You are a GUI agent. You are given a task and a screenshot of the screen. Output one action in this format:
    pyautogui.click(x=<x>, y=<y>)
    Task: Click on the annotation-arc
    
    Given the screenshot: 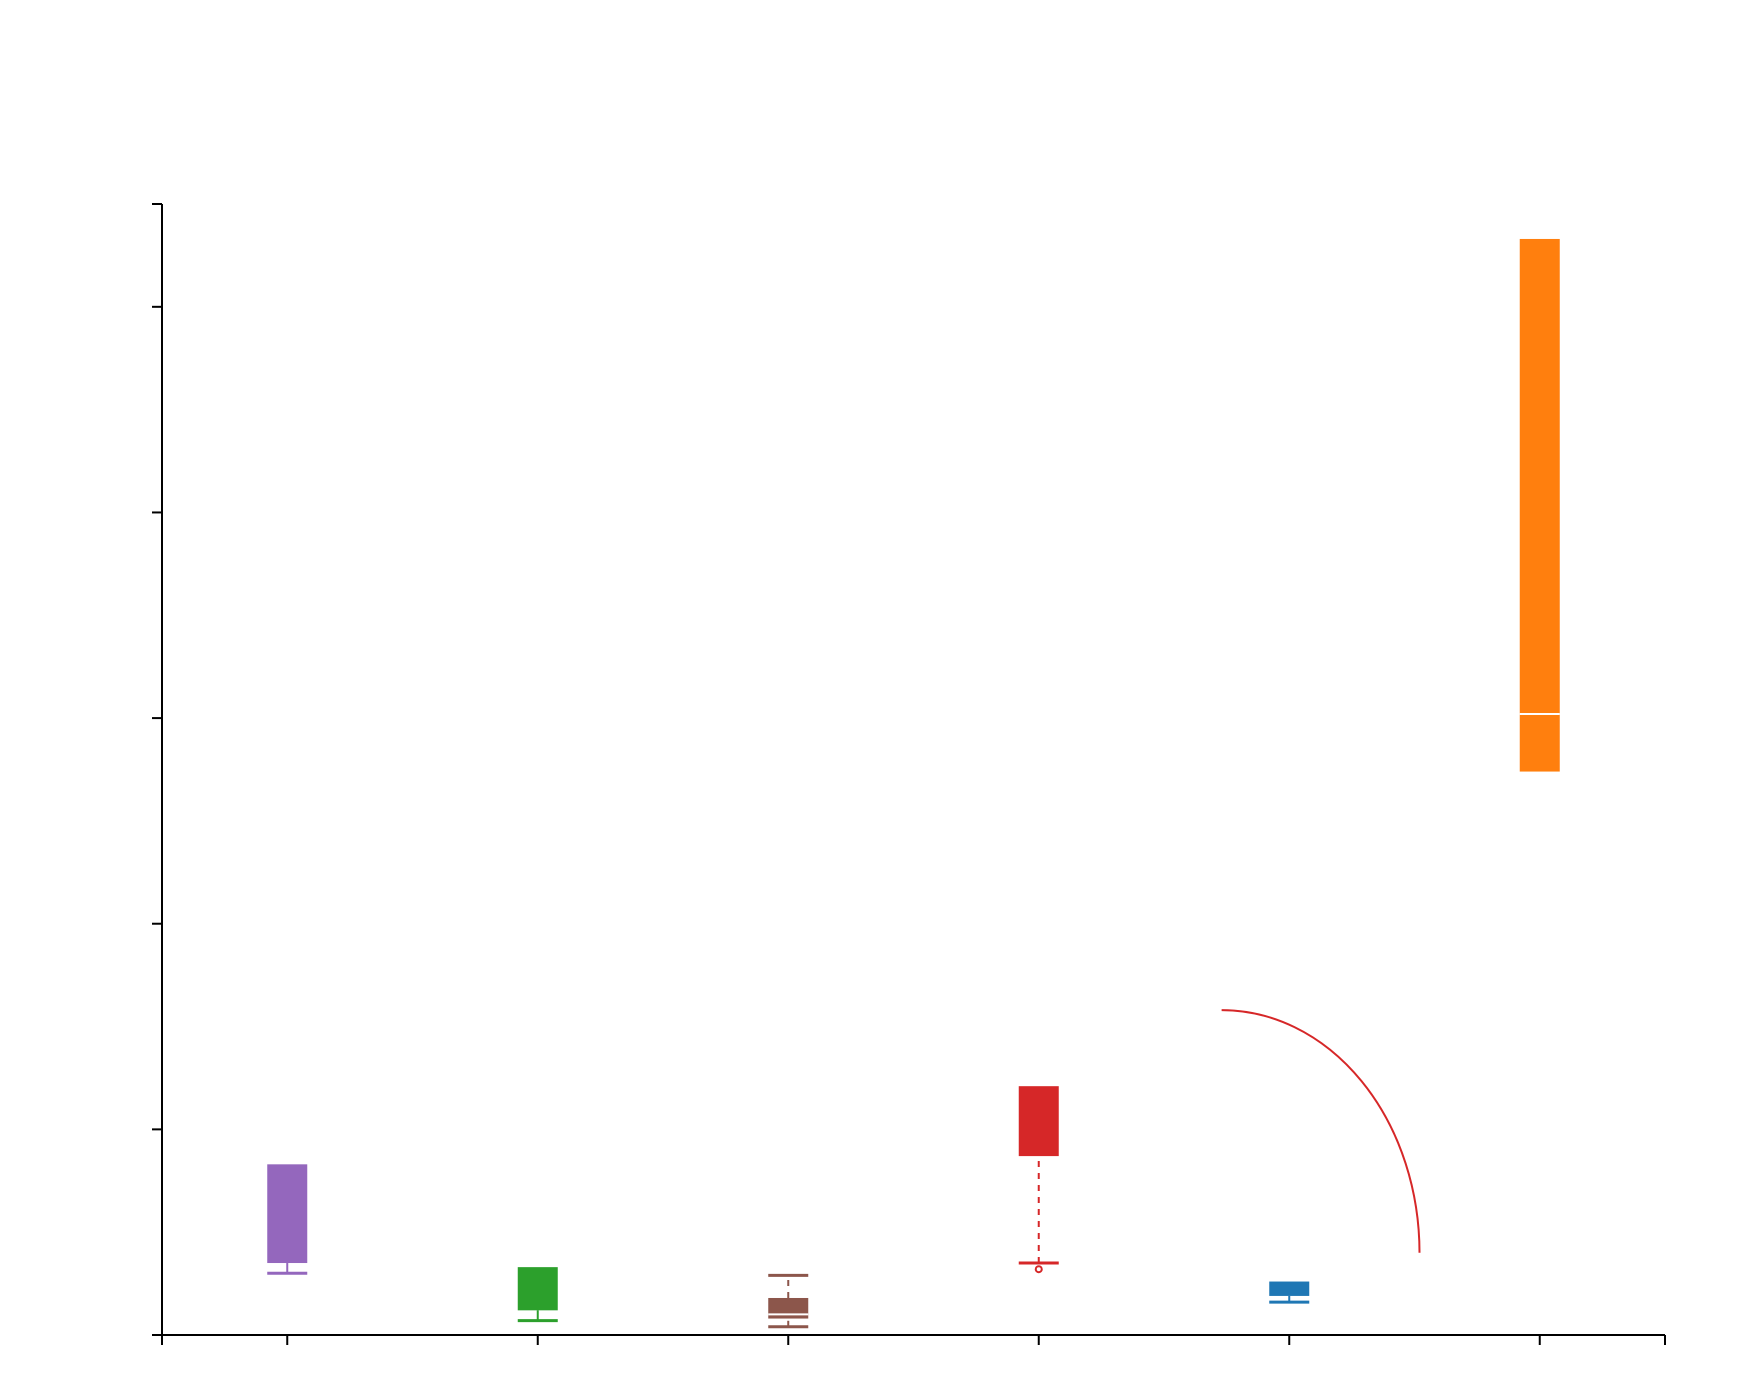 What is the action you would take?
    pyautogui.click(x=1321, y=1131)
    